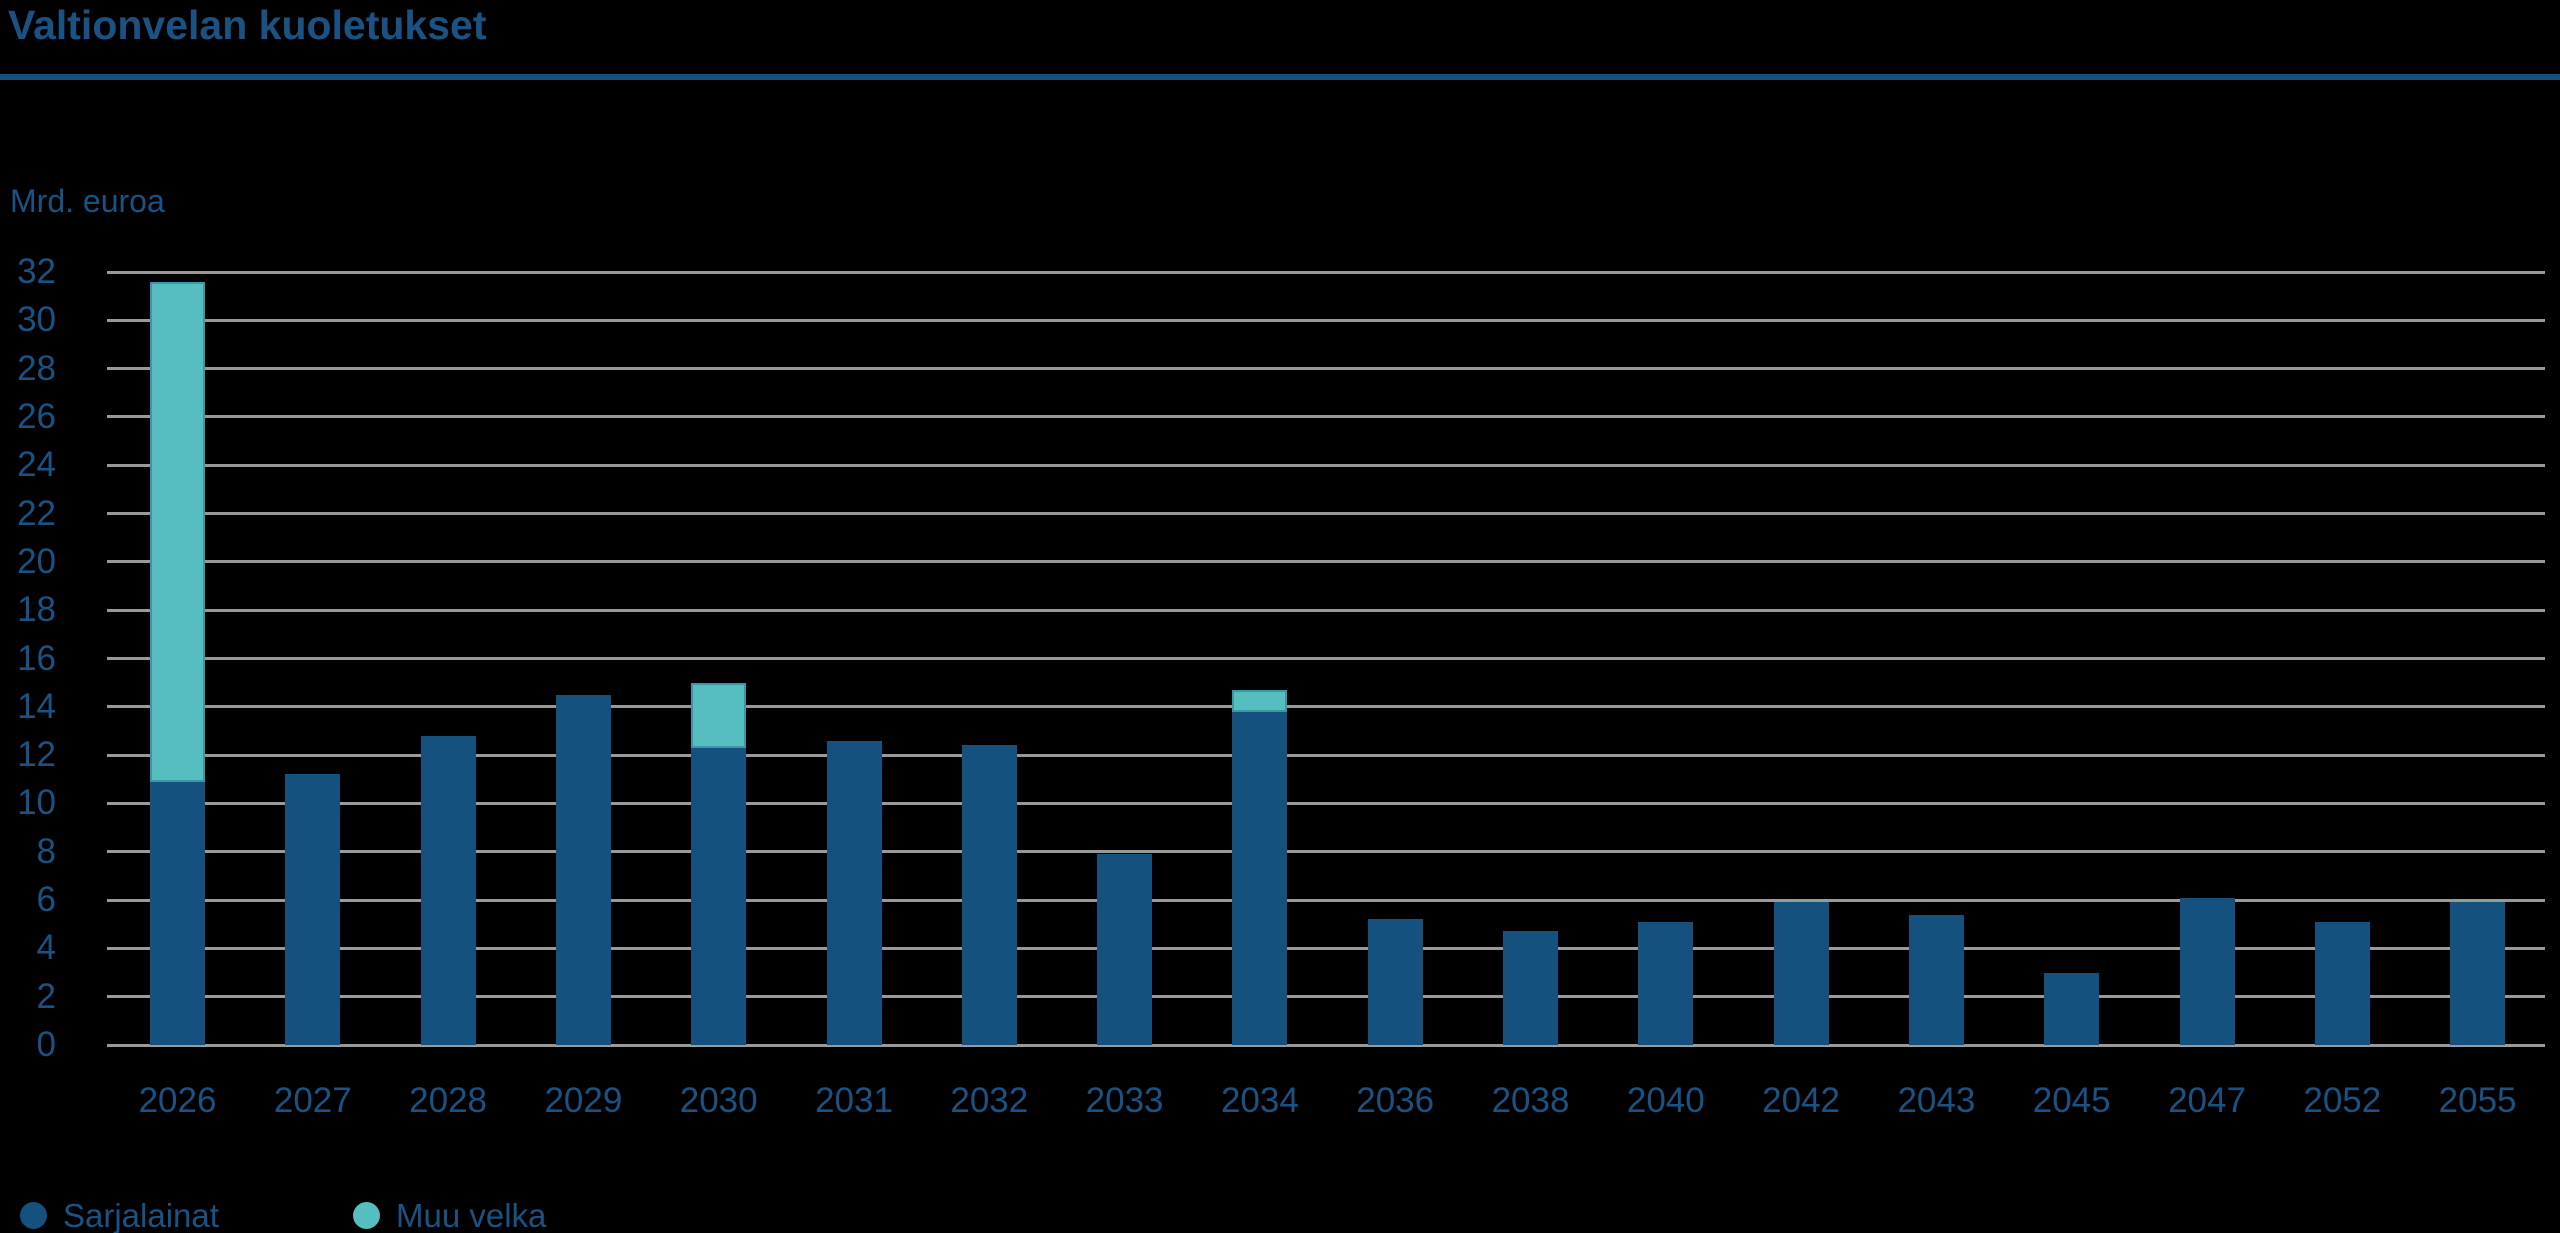 The width and height of the screenshot is (2560, 1233). What do you see at coordinates (448, 1100) in the screenshot?
I see `x-axis-tick-label-2028: 2028` at bounding box center [448, 1100].